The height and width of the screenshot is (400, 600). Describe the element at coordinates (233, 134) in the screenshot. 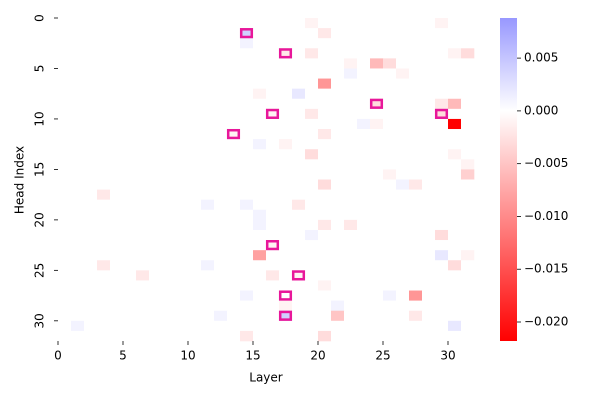

I see `highlight-box` at that location.